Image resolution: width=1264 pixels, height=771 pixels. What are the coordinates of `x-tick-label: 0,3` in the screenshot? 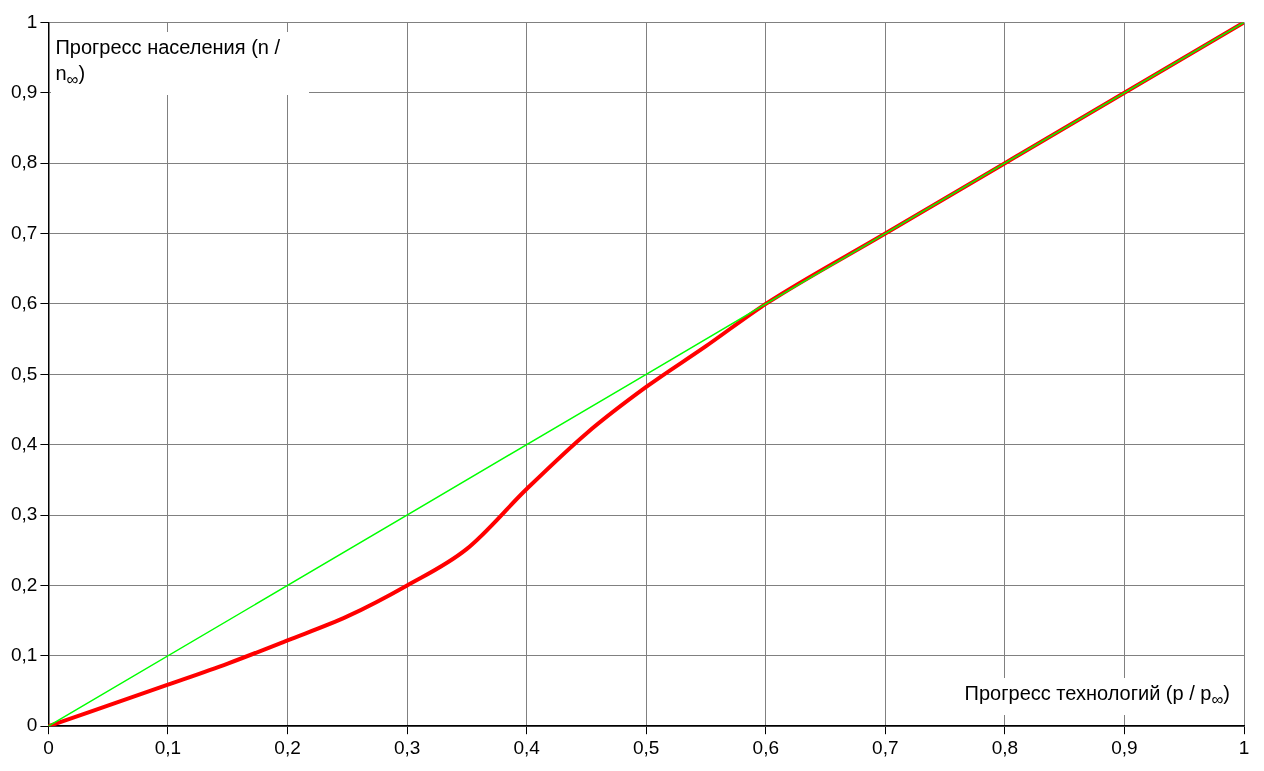 It's located at (407, 747).